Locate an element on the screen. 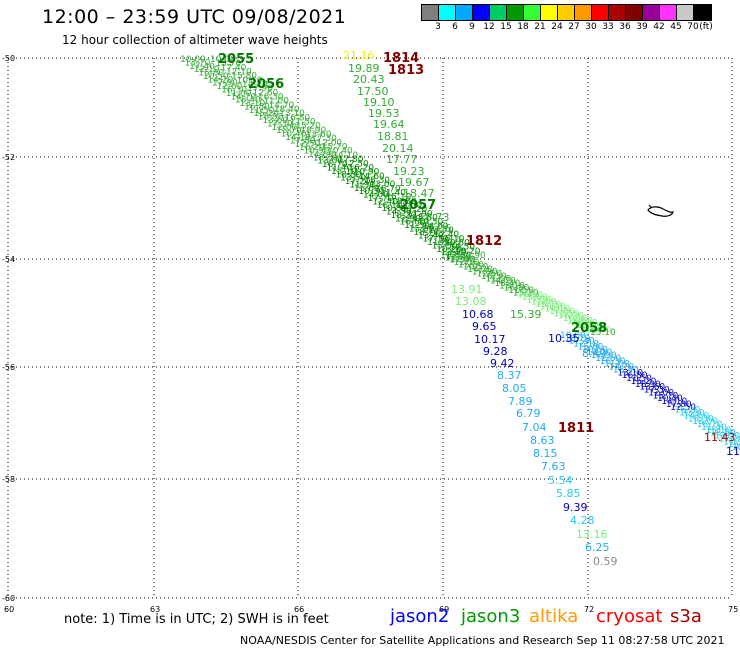  wave-height-value: 4.28 is located at coordinates (582, 520).